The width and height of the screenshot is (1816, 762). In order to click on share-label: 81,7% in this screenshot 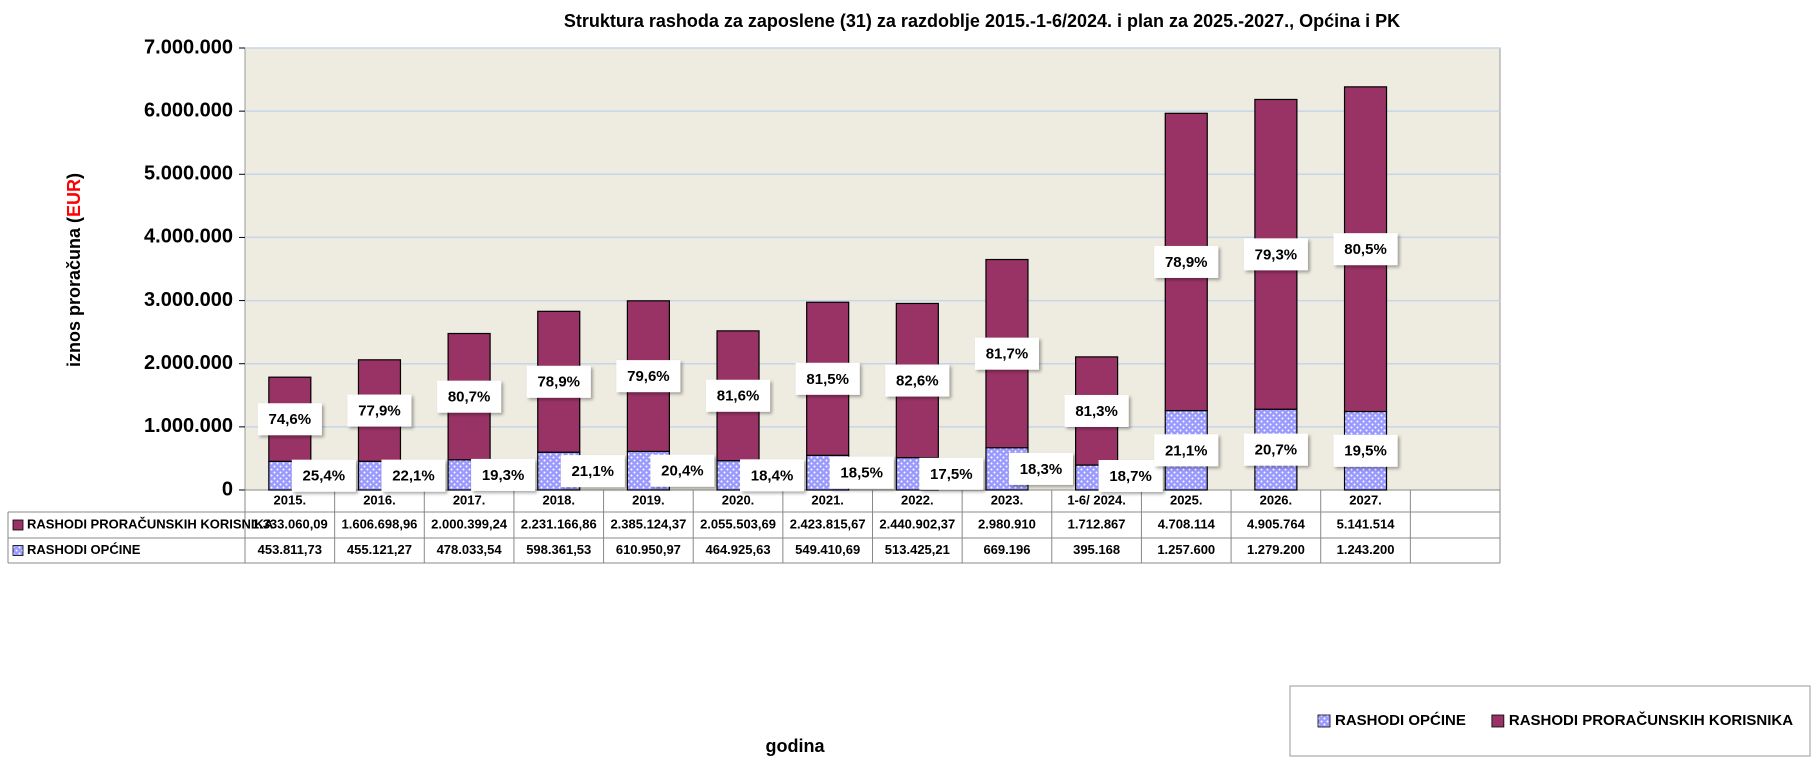, I will do `click(1007, 354)`.